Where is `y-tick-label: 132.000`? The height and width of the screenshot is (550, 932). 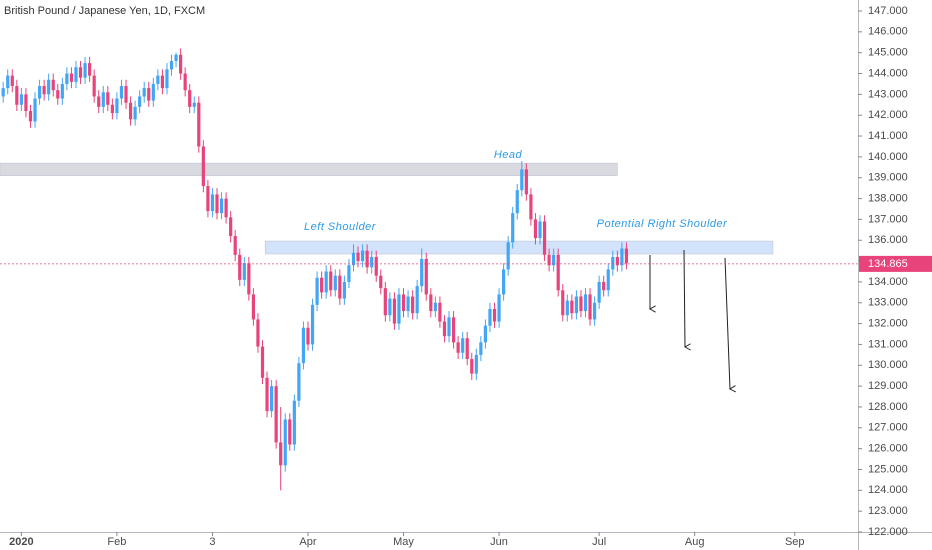
y-tick-label: 132.000 is located at coordinates (888, 324).